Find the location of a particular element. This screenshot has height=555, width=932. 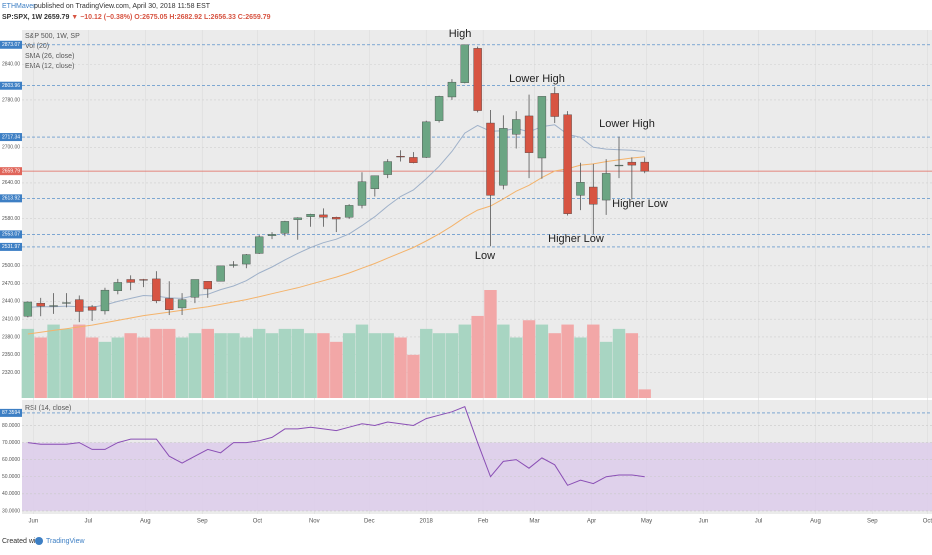

y-tick-label: 2380.00 is located at coordinates (11, 337).